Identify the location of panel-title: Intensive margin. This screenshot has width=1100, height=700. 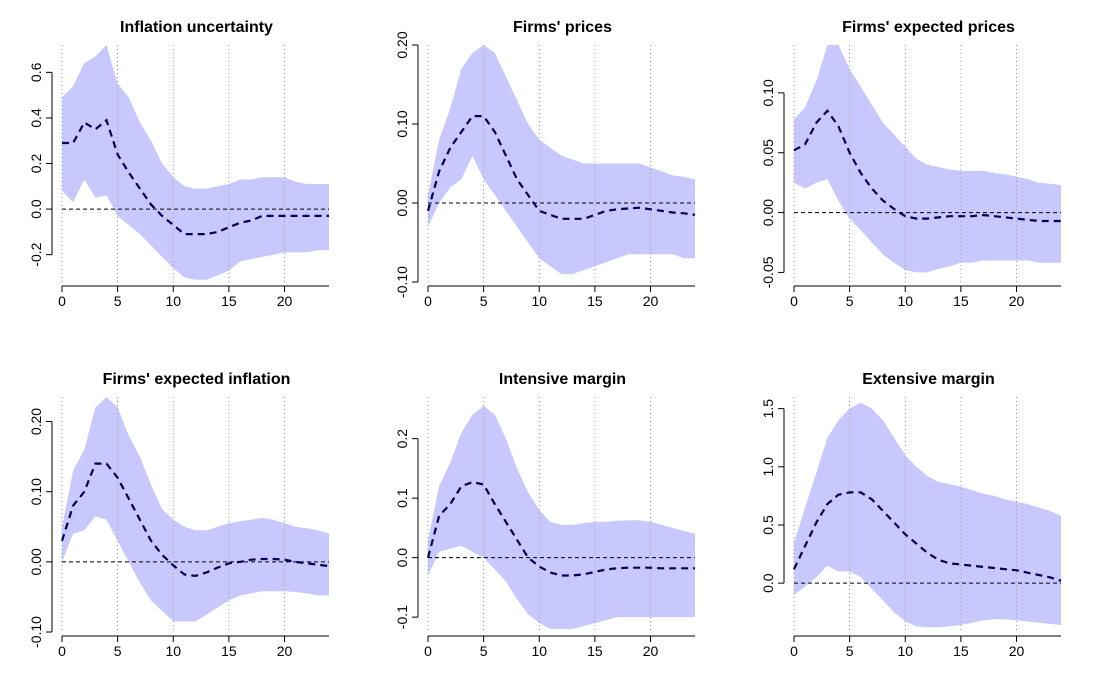
(562, 379).